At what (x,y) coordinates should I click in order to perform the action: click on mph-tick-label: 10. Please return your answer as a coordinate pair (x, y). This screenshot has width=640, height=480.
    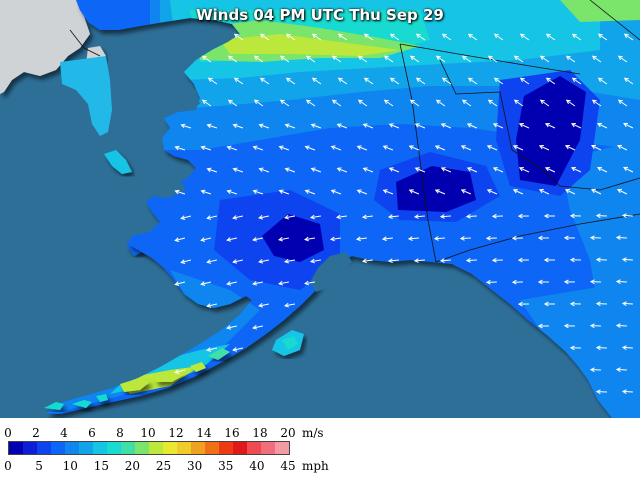
    Looking at the image, I should click on (70, 466).